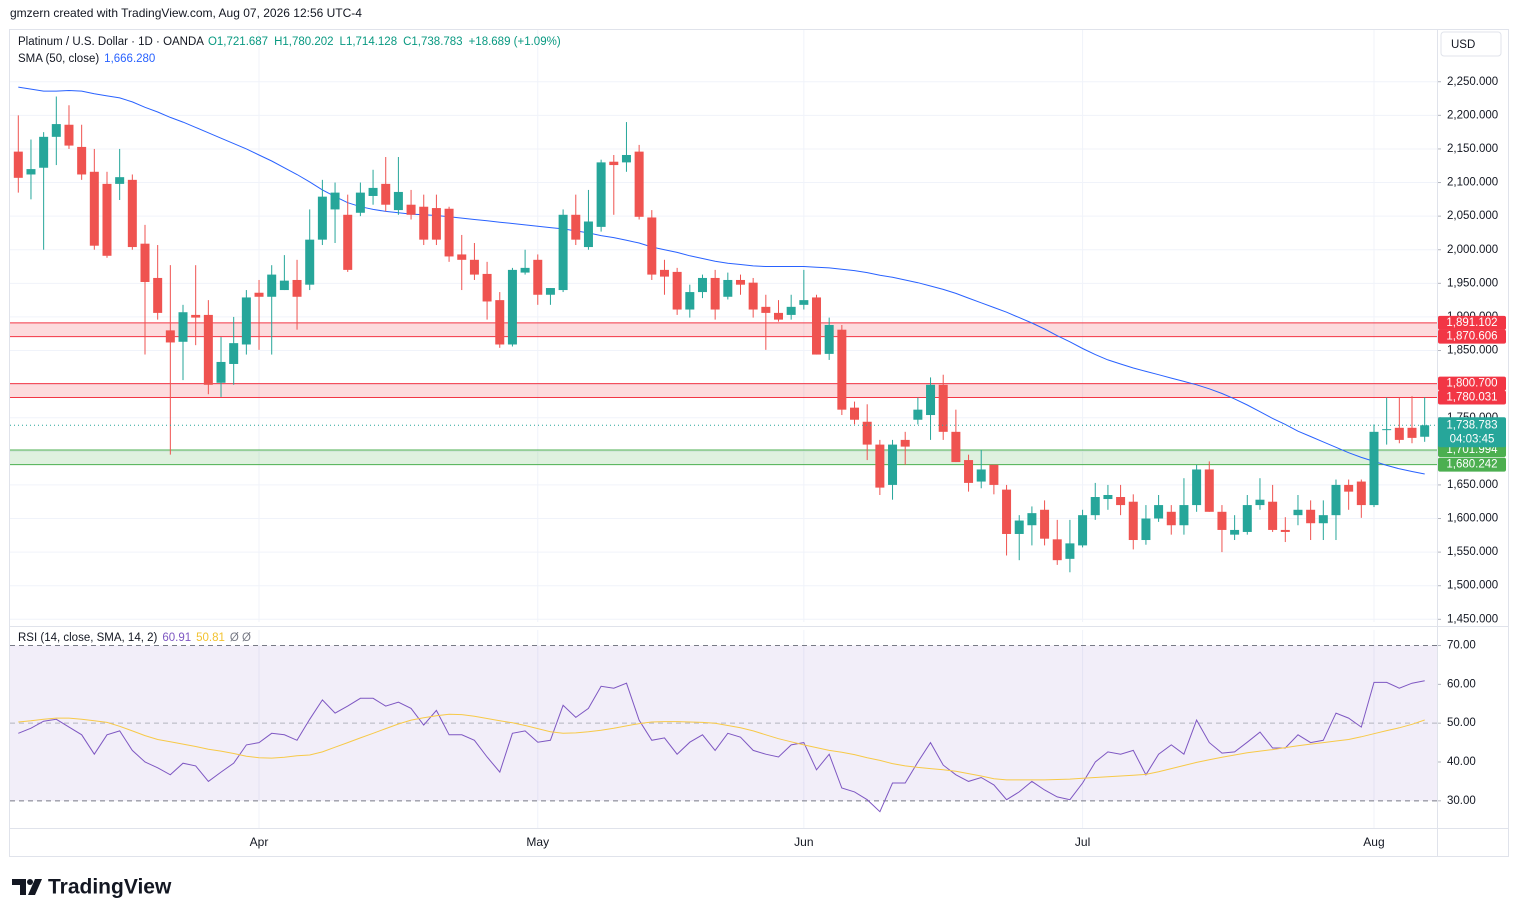 The width and height of the screenshot is (1519, 917). I want to click on y-tick-label: 2,200.000, so click(1472, 115).